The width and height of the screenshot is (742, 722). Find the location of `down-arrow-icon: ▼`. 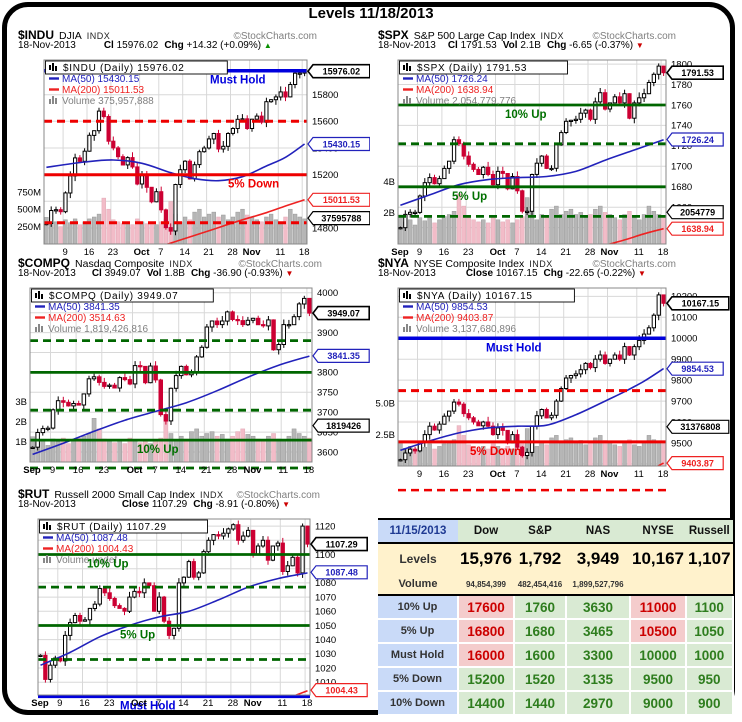

down-arrow-icon: ▼ is located at coordinates (289, 273).